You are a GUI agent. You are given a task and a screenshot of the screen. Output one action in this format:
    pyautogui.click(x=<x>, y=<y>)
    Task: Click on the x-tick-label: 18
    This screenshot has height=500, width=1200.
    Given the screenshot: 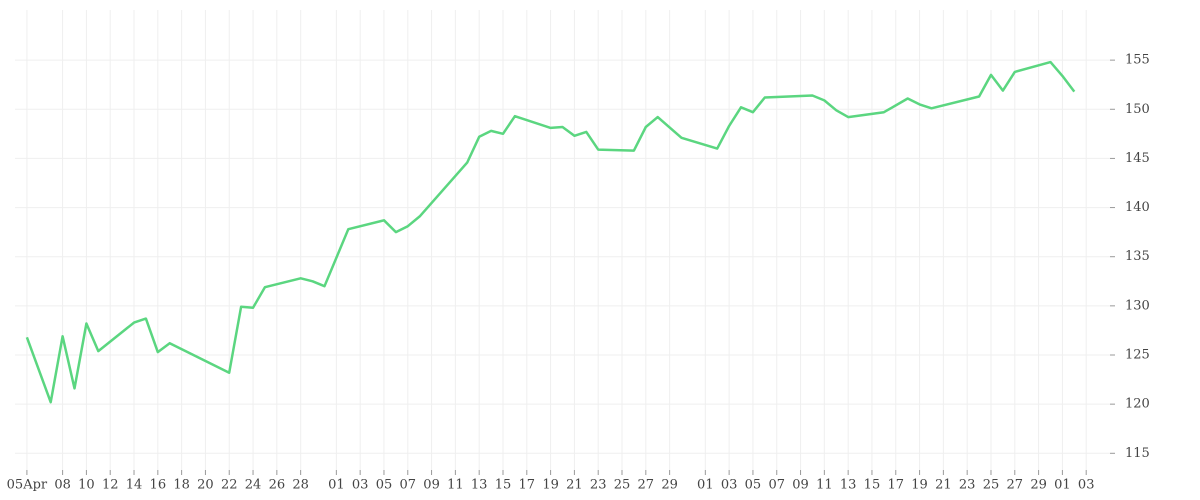 What is the action you would take?
    pyautogui.click(x=181, y=485)
    